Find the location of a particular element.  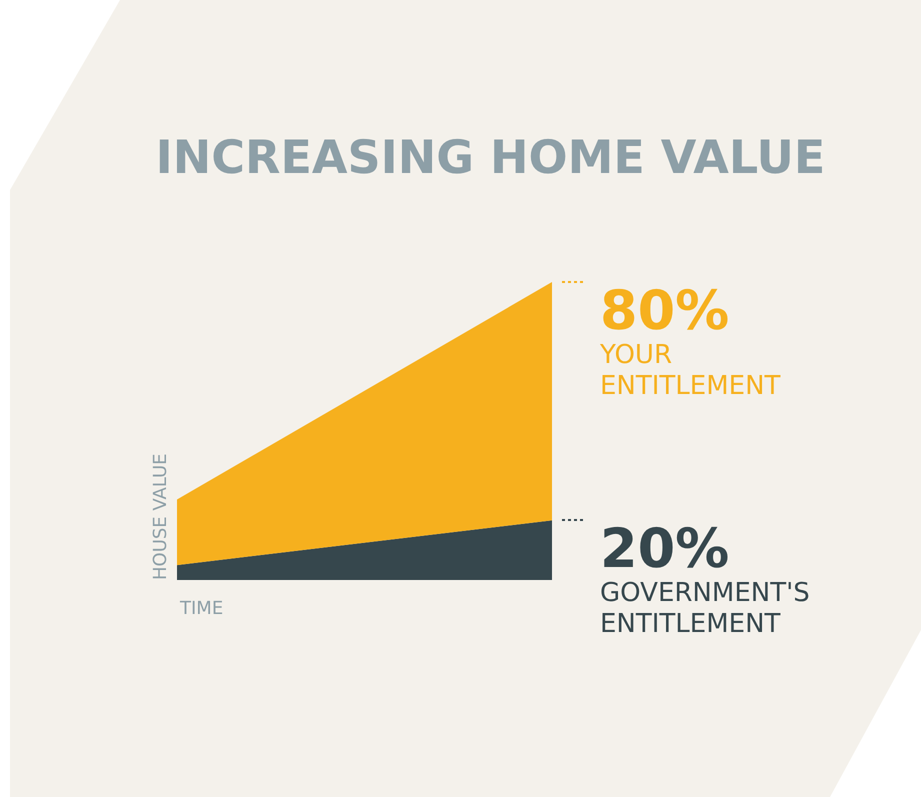

data-label: 80% is located at coordinates (665, 310).